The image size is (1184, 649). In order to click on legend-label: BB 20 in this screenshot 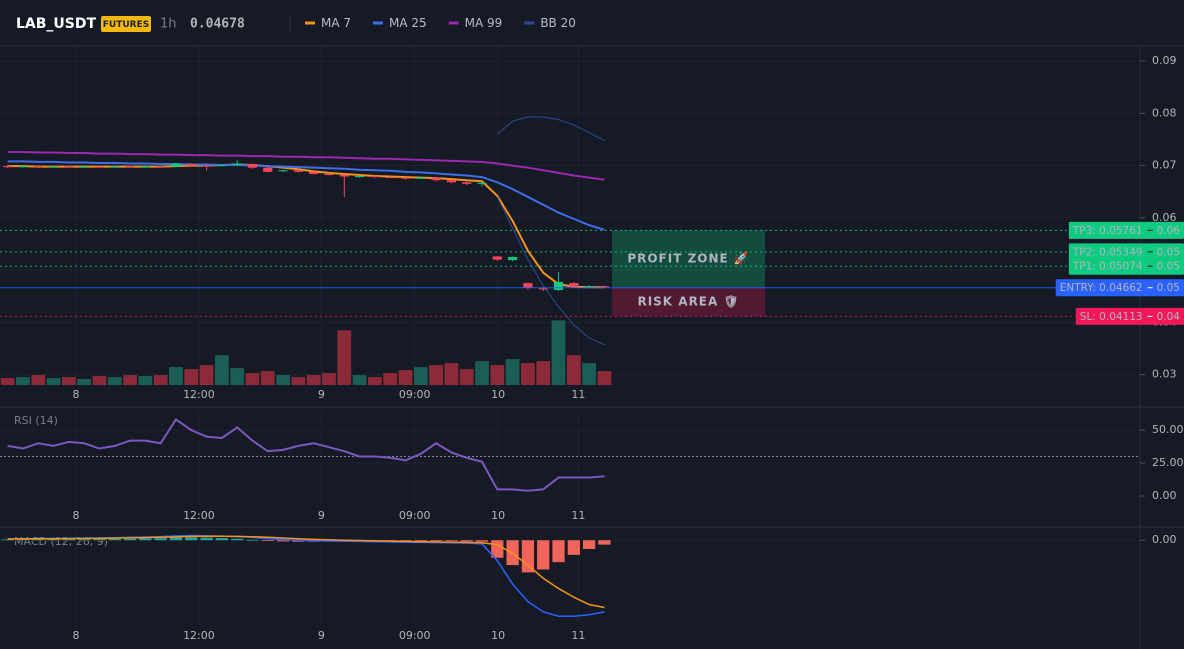, I will do `click(558, 23)`.